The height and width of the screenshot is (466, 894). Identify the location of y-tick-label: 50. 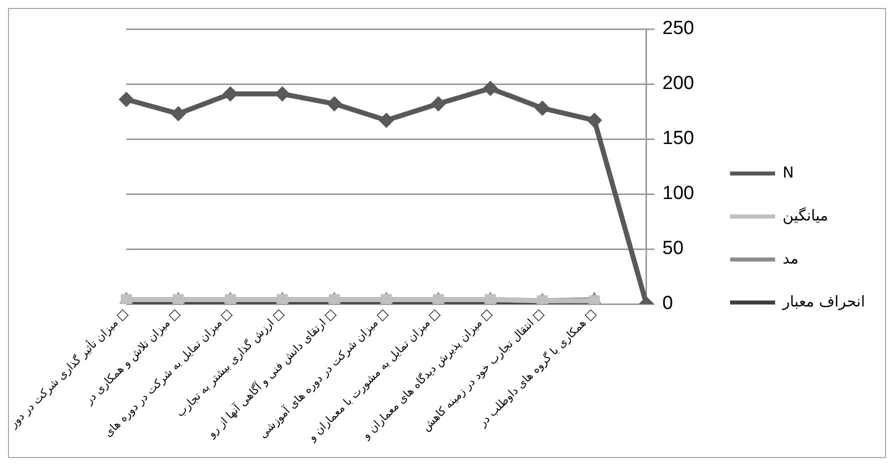
(673, 249).